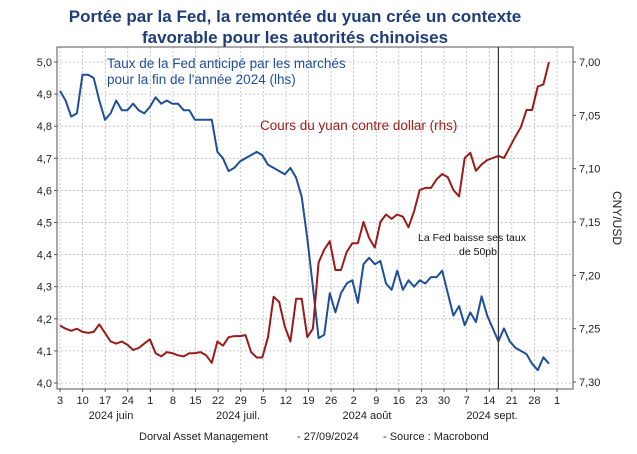  What do you see at coordinates (295, 37) in the screenshot?
I see `chart-title-line2: favorable pour les autorités chinoises` at bounding box center [295, 37].